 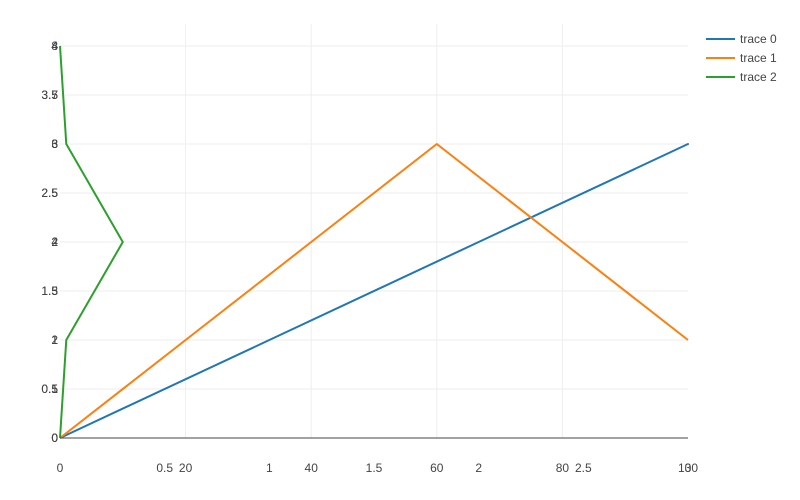 I want to click on y-tick-label: 6, so click(x=54, y=144).